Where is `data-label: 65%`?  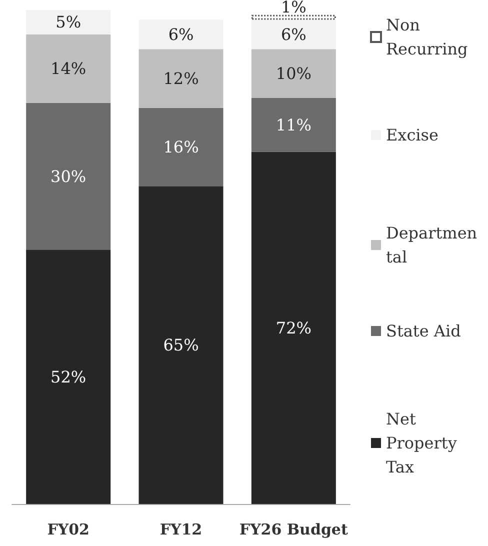
data-label: 65% is located at coordinates (181, 345).